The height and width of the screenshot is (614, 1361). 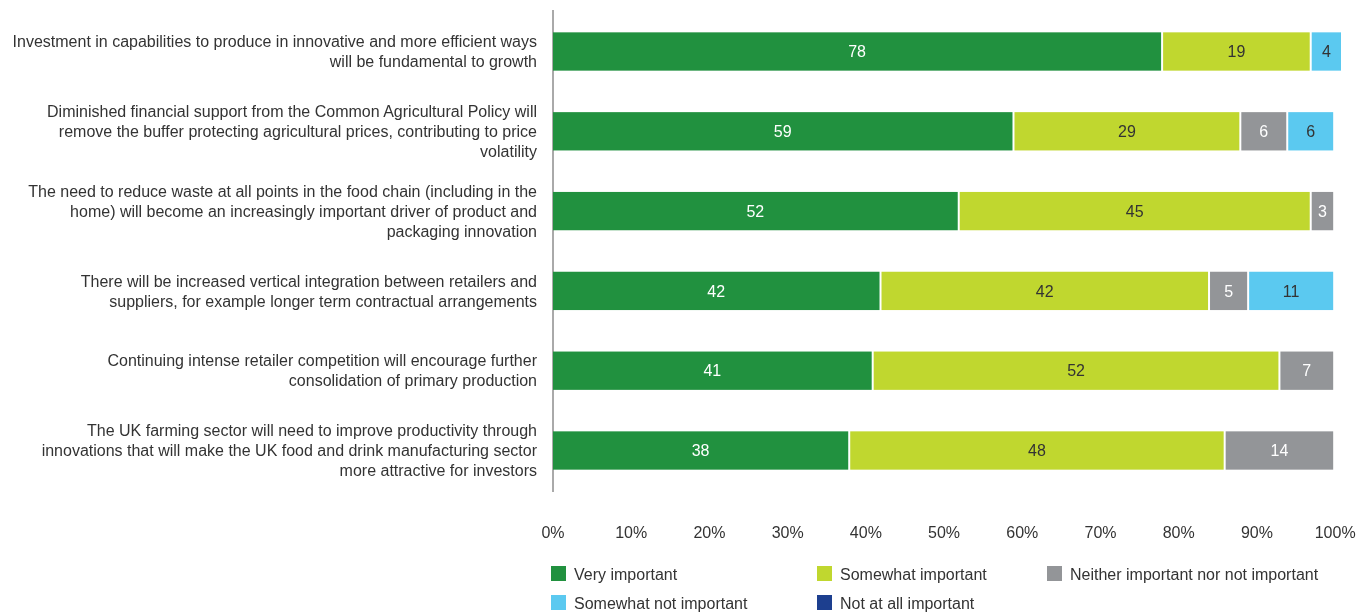 I want to click on data-label: 48, so click(x=1037, y=451).